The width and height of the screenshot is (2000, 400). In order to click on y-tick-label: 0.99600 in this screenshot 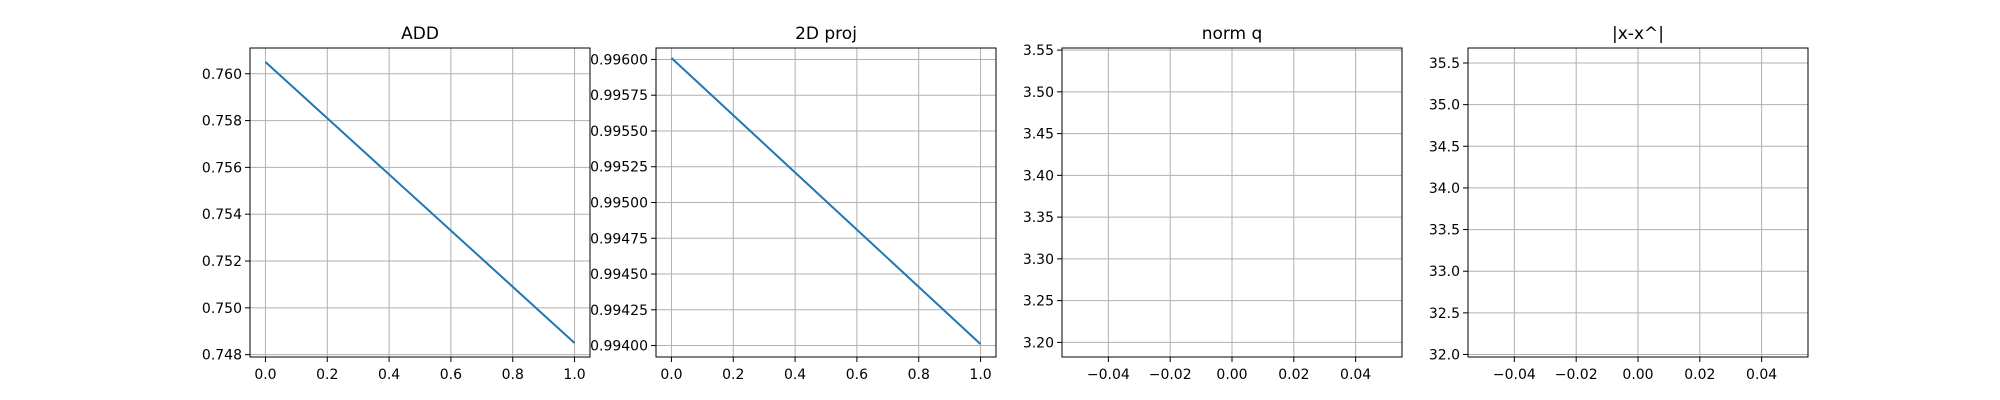, I will do `click(619, 60)`.